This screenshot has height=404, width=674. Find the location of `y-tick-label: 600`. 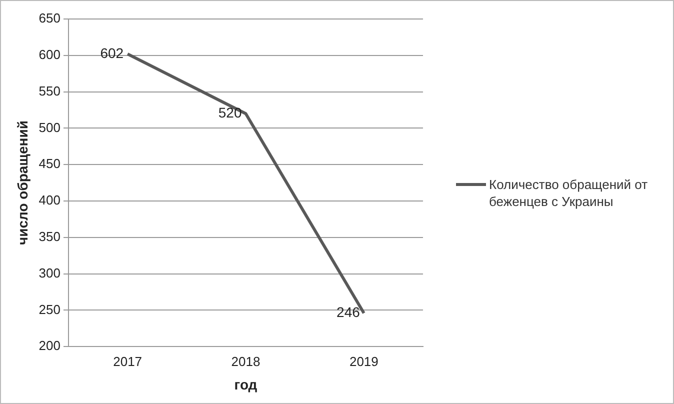

y-tick-label: 600 is located at coordinates (49, 54).